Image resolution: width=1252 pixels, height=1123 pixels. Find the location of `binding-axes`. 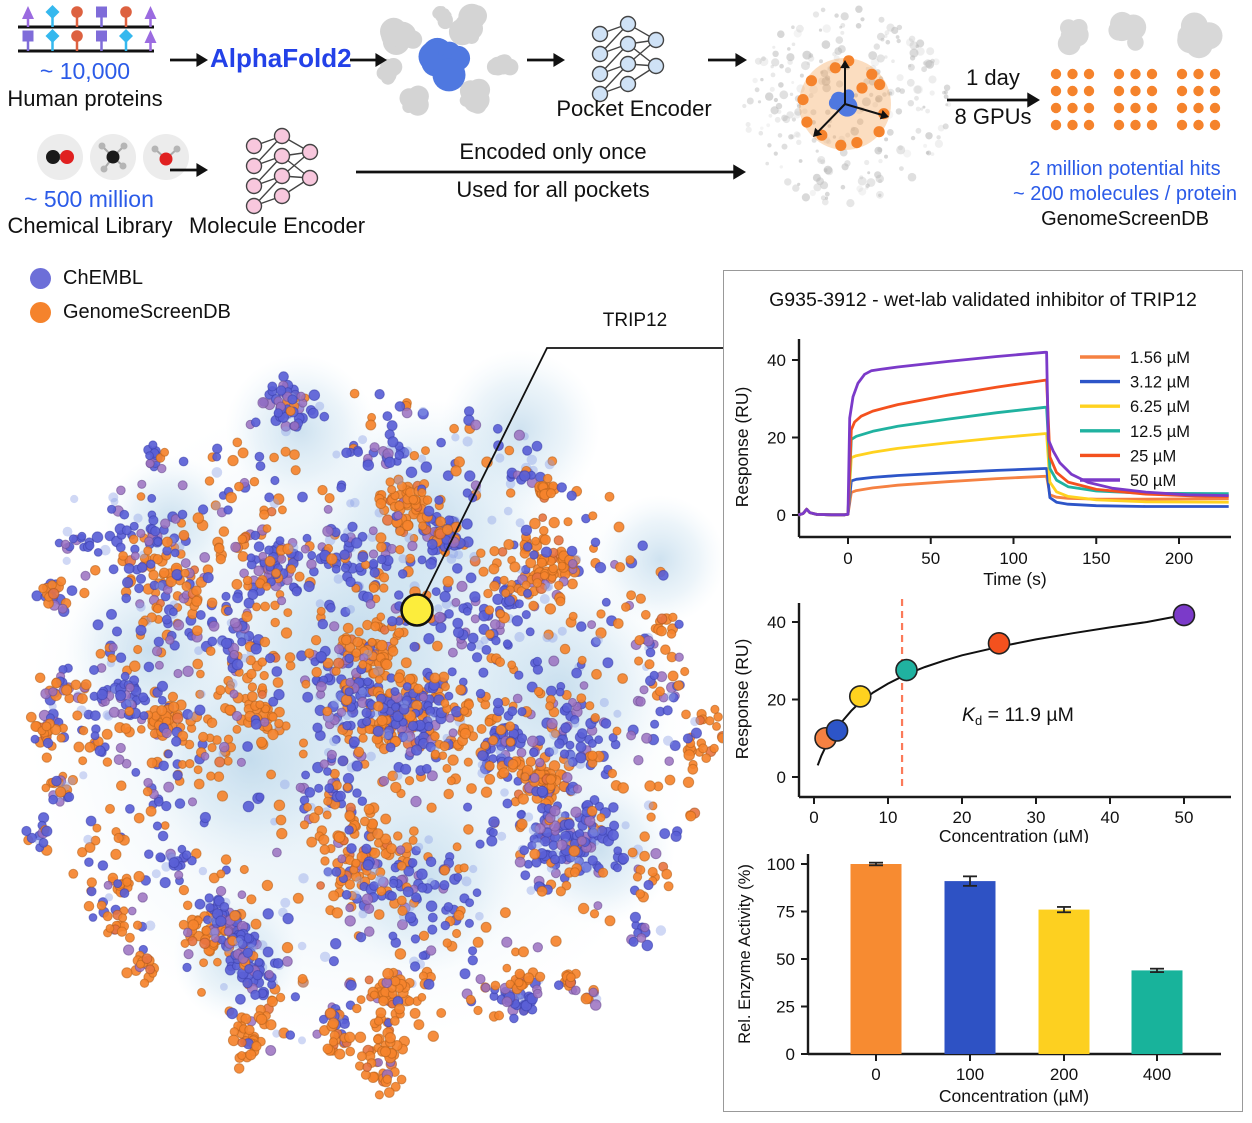

binding-axes is located at coordinates (1011, 703).